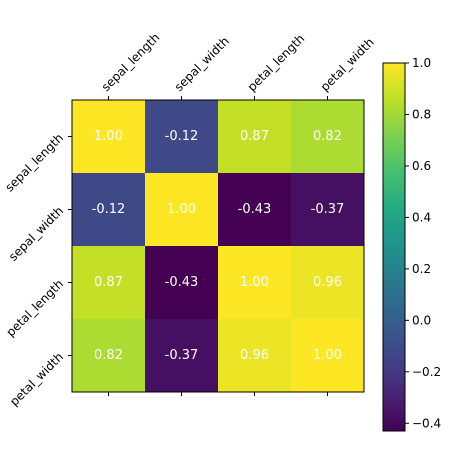  I want to click on y-tick-label-3: petal_width, so click(36, 379).